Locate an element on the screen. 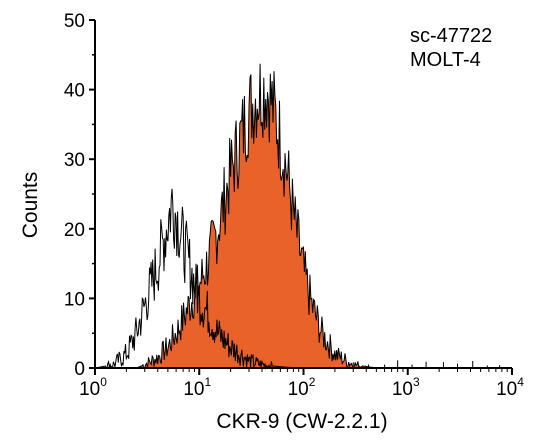  x-tick-label: 10² is located at coordinates (302, 387).